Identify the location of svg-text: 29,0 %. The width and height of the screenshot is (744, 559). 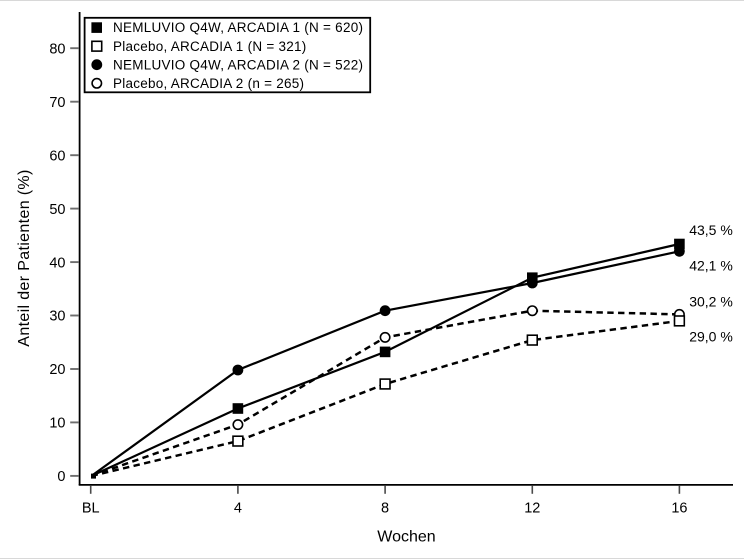
(711, 337).